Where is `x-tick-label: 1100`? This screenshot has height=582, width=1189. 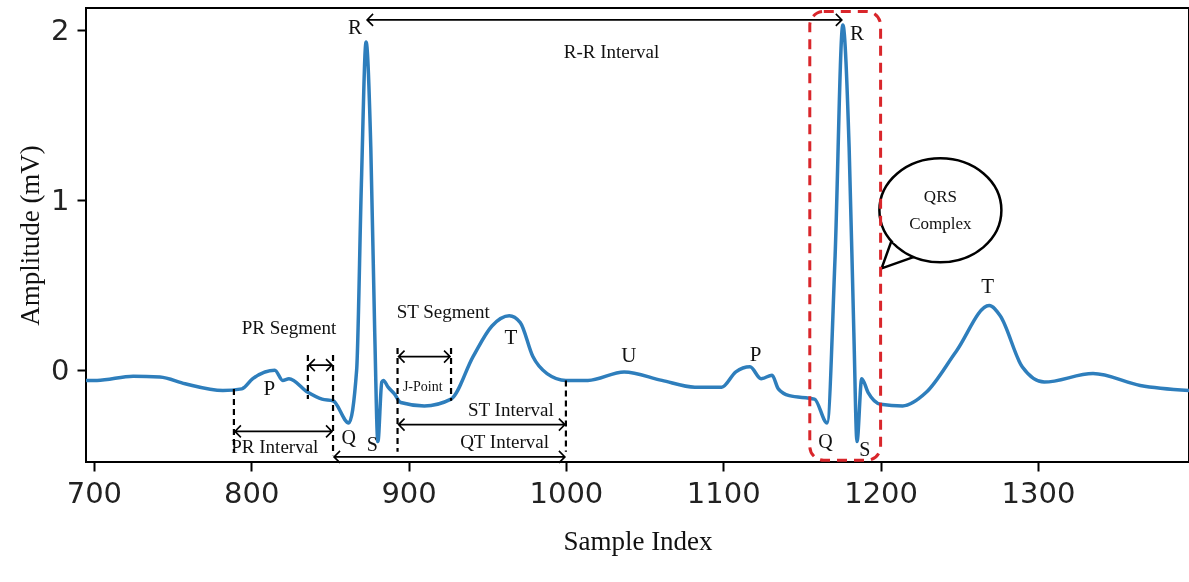
x-tick-label: 1100 is located at coordinates (723, 492).